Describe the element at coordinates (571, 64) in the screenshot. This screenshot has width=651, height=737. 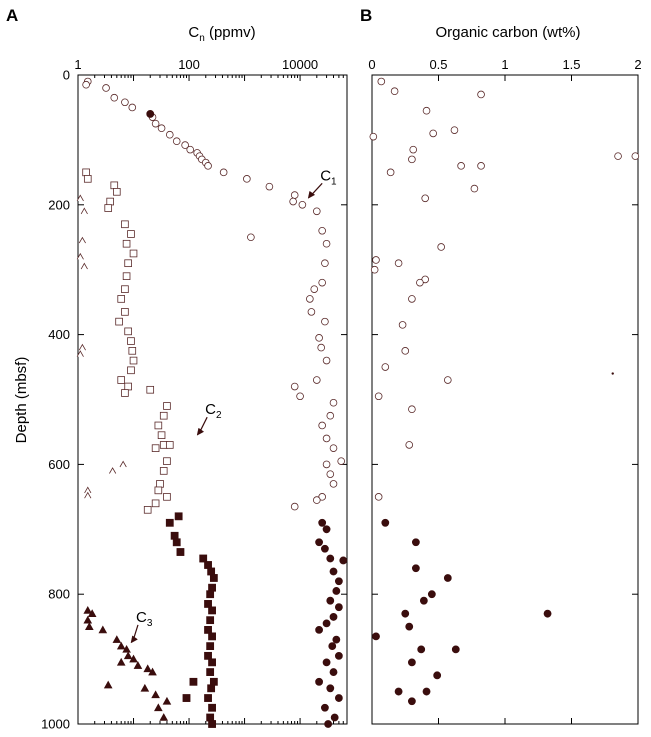
I see `x-tick-label: 1.5` at that location.